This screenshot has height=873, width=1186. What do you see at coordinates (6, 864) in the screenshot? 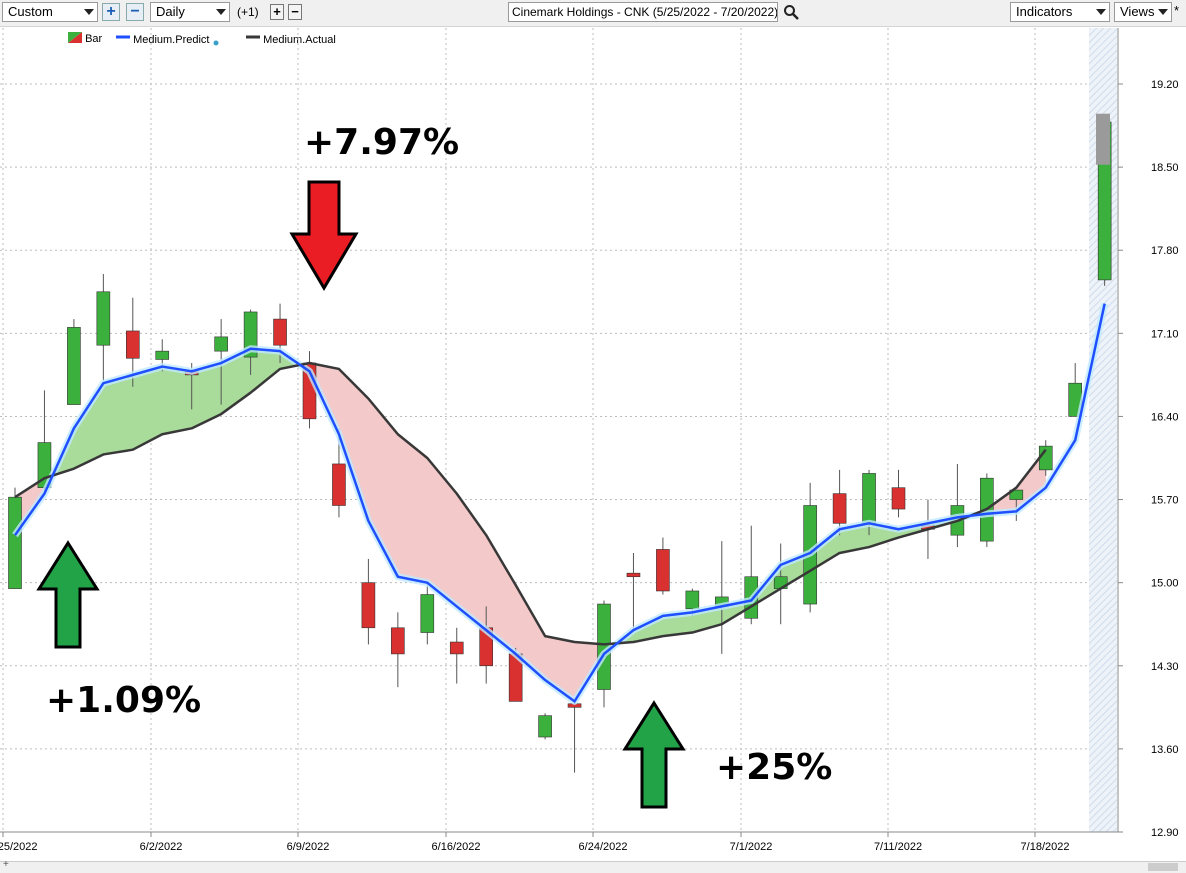
I see `scroll-left-icon: +` at bounding box center [6, 864].